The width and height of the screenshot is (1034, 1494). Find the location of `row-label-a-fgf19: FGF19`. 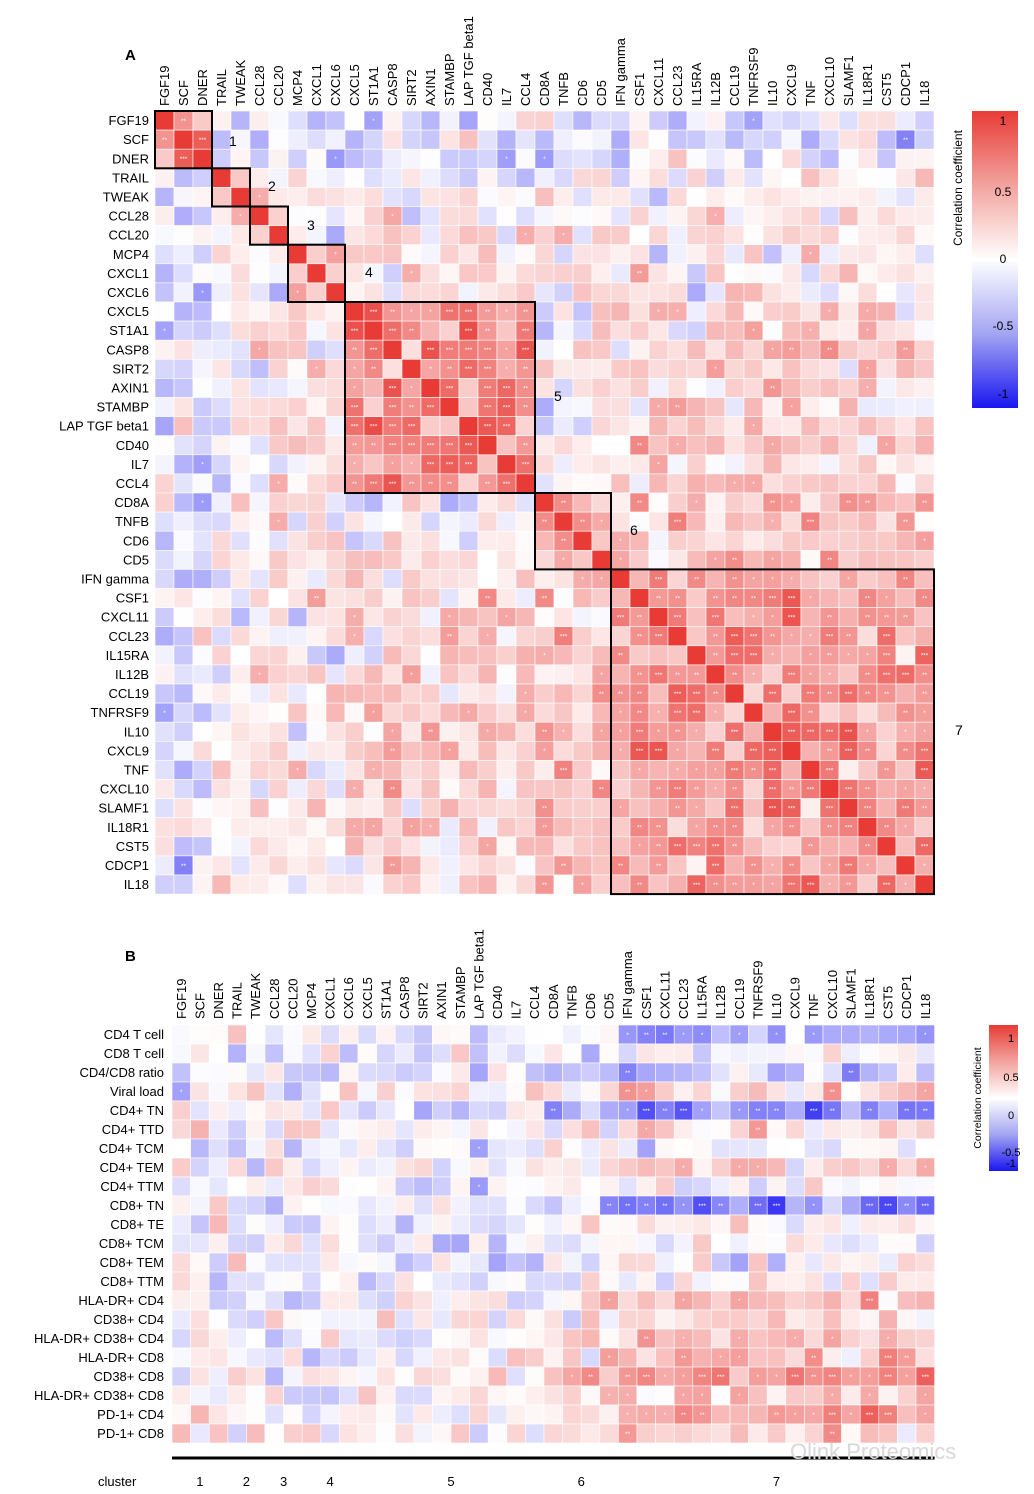

row-label-a-fgf19: FGF19 is located at coordinates (129, 120).